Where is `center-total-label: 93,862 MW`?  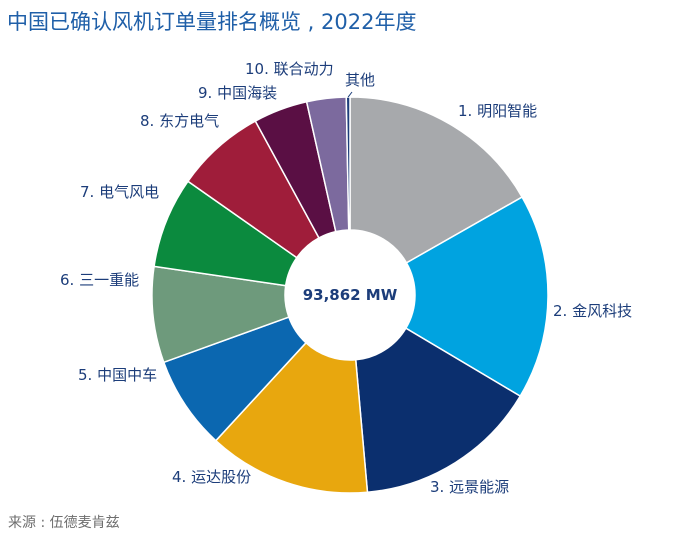 center-total-label: 93,862 MW is located at coordinates (350, 295).